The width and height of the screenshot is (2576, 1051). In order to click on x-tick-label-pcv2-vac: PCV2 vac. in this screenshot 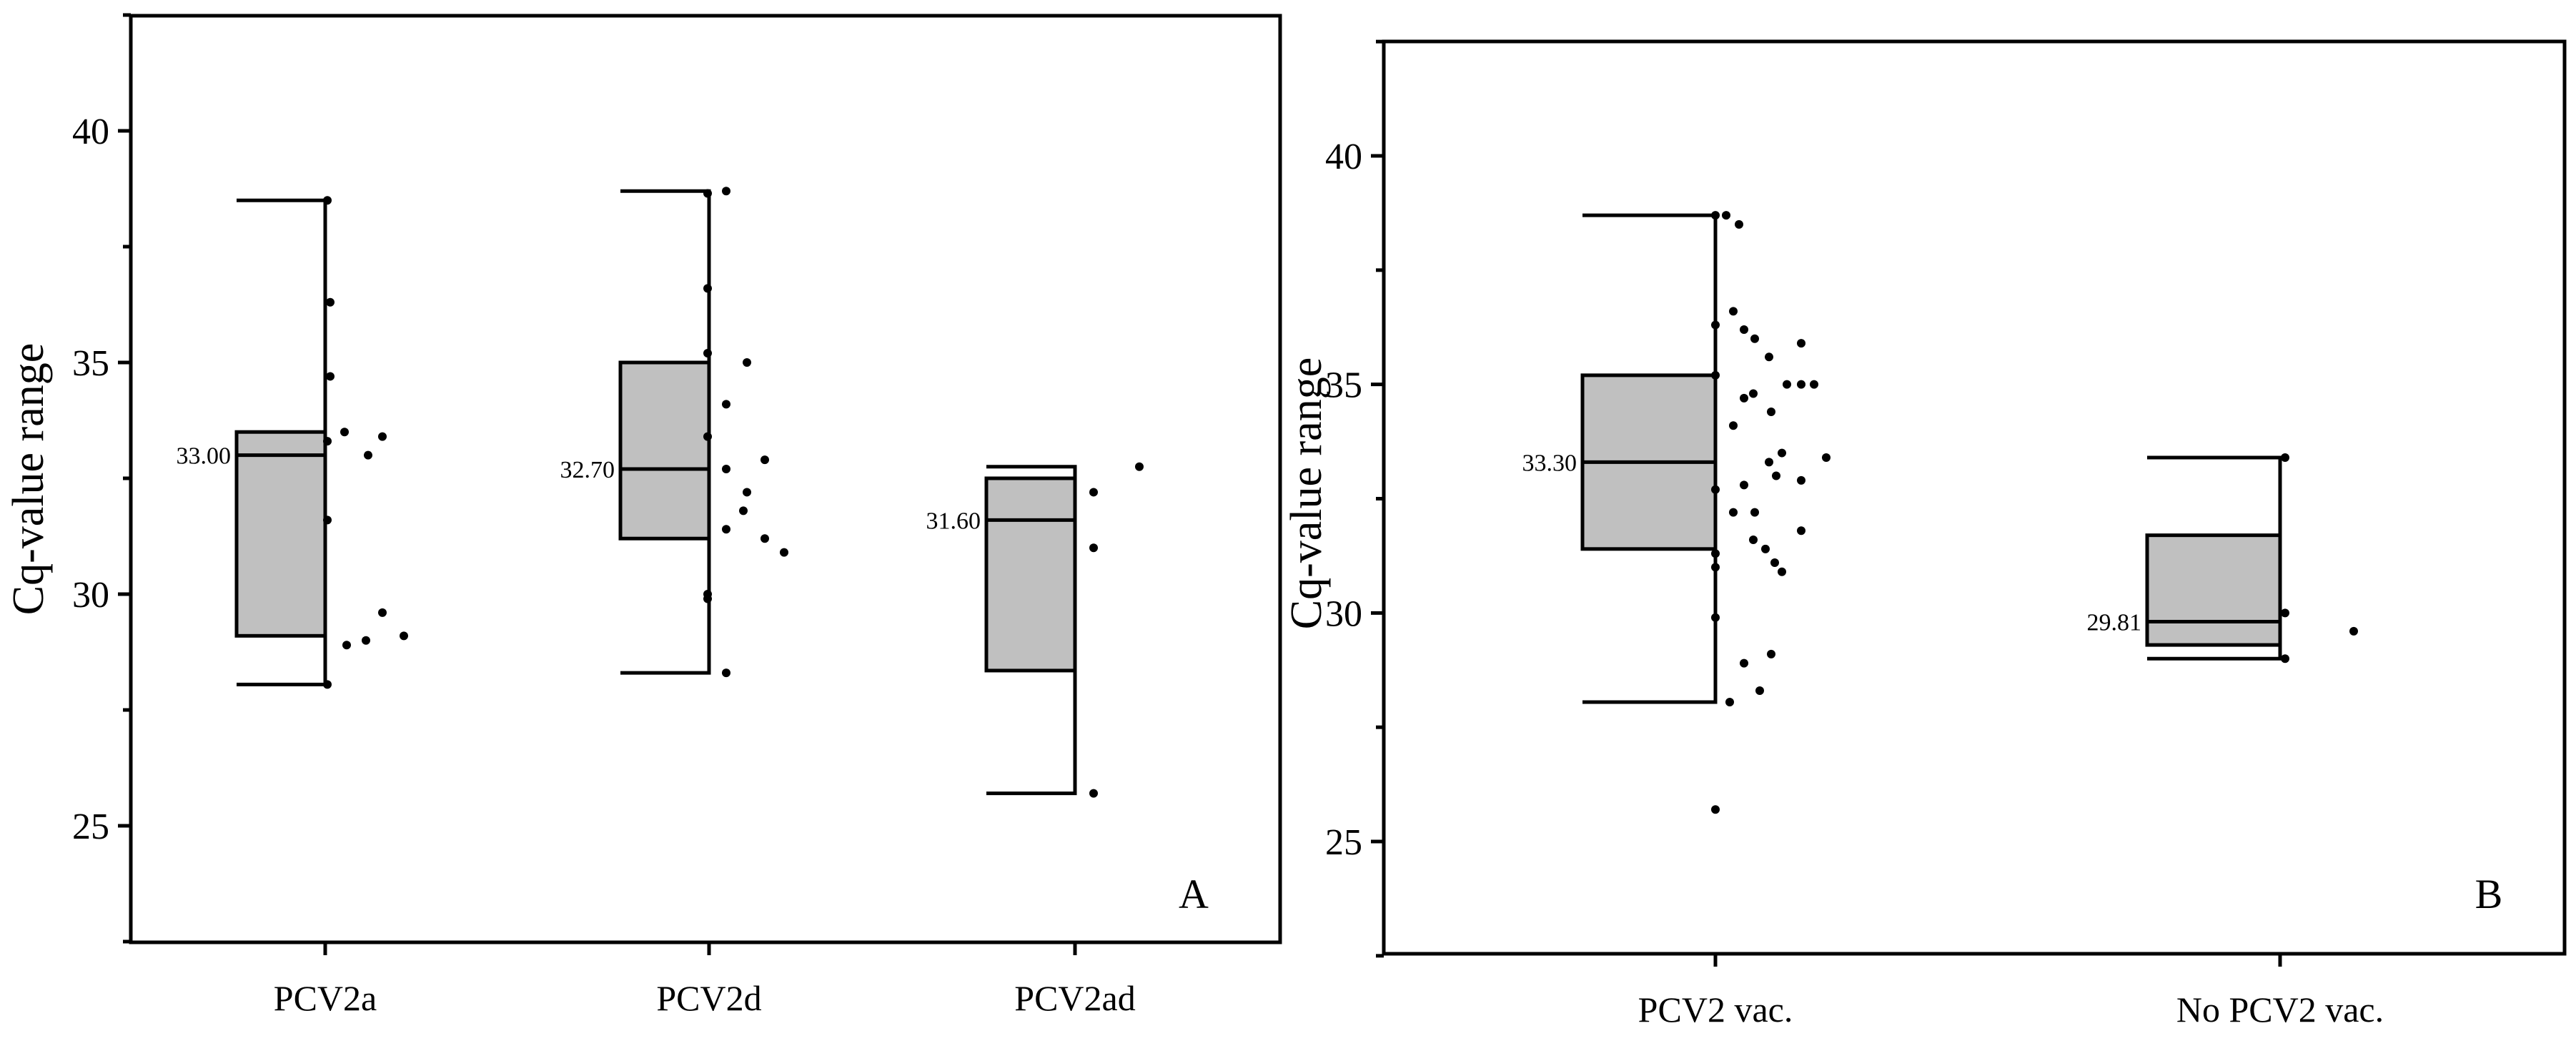, I will do `click(1715, 1010)`.